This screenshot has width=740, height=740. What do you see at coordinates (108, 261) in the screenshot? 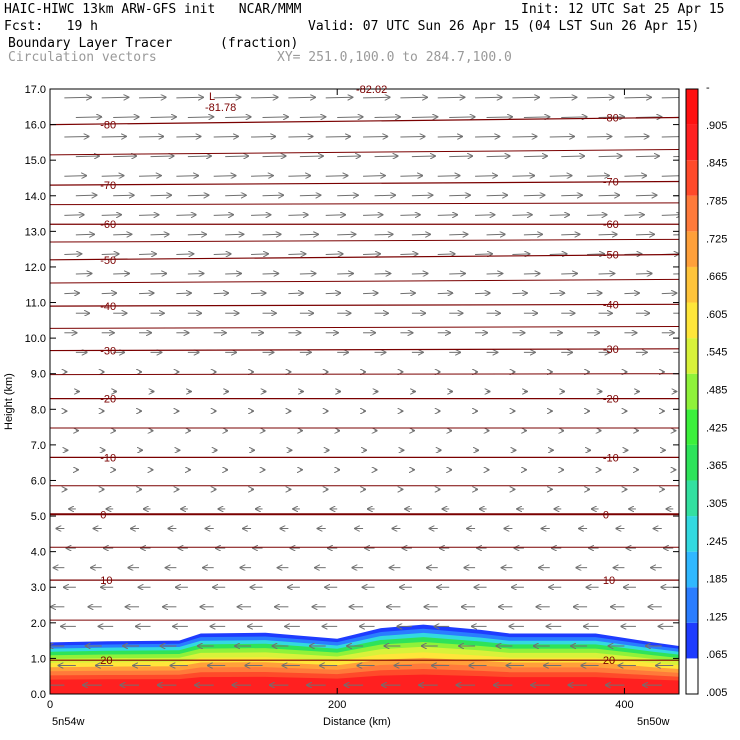
I see `contour-label: -50` at bounding box center [108, 261].